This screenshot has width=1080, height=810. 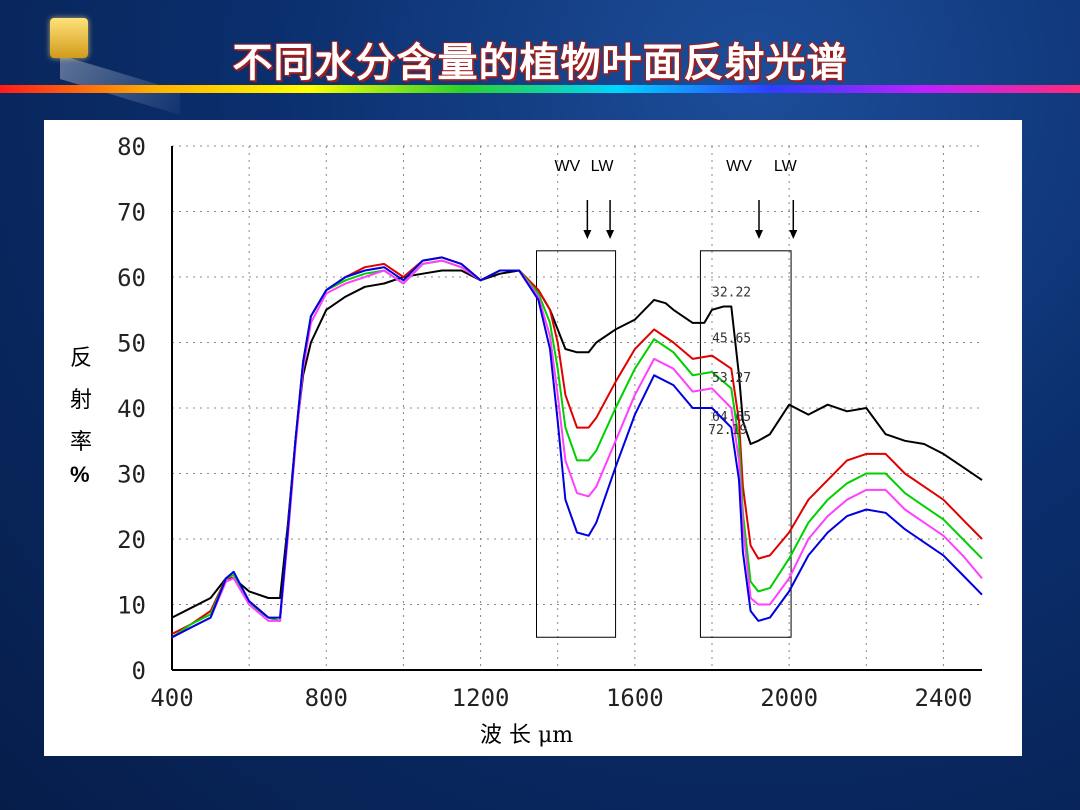 What do you see at coordinates (69, 38) in the screenshot?
I see `satellite-logo-icon` at bounding box center [69, 38].